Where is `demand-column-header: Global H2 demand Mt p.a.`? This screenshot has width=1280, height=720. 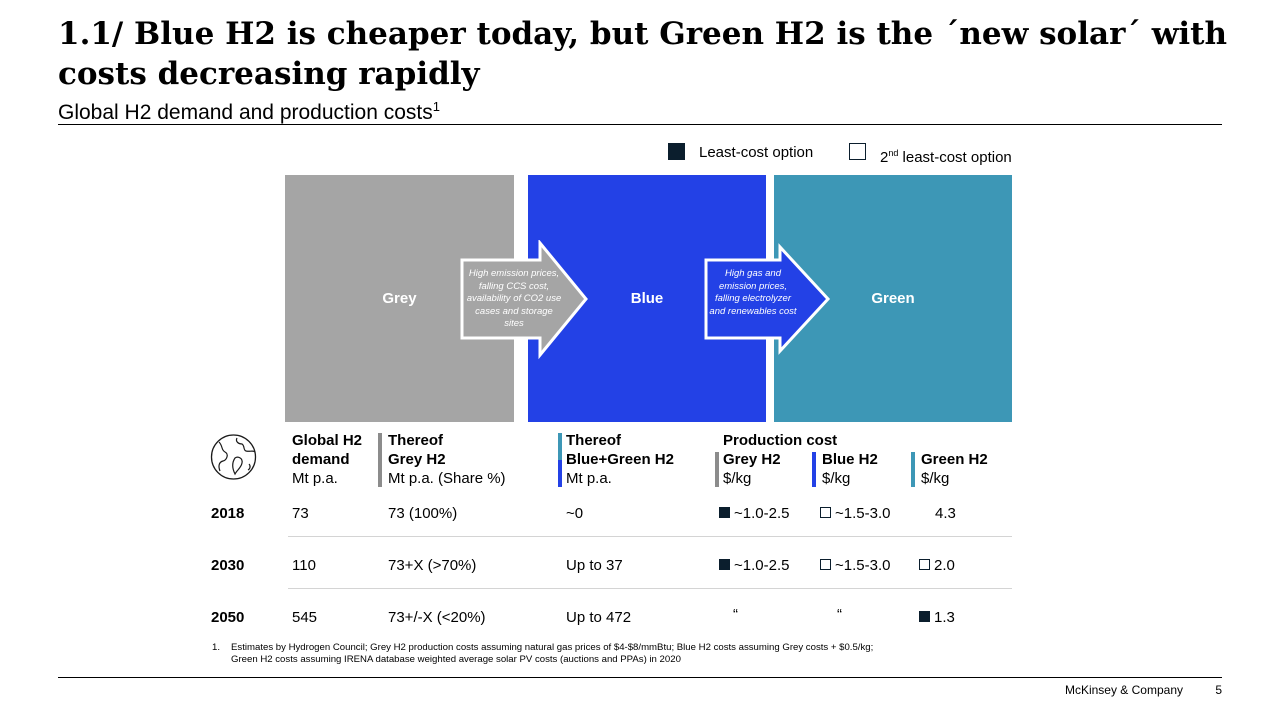
demand-column-header: Global H2 demand Mt p.a. is located at coordinates (327, 459).